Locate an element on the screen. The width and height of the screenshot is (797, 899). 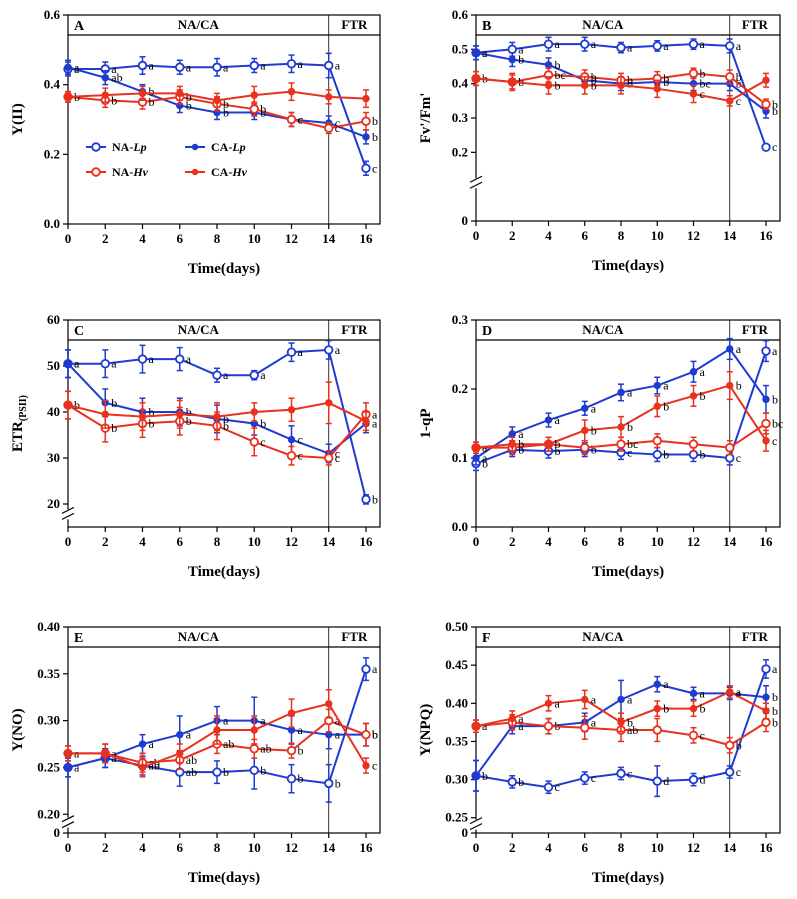
legend-marker is located at coordinates (96, 172).